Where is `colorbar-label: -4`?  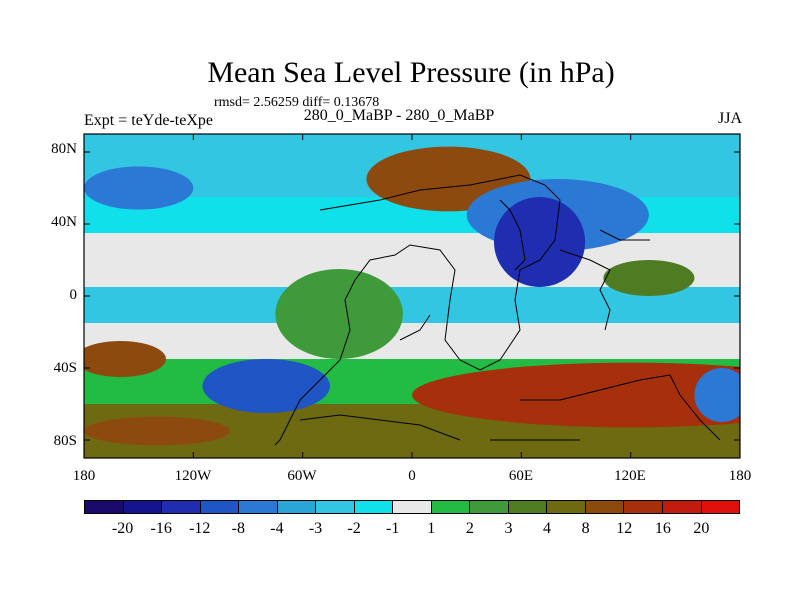 colorbar-label: -4 is located at coordinates (277, 528).